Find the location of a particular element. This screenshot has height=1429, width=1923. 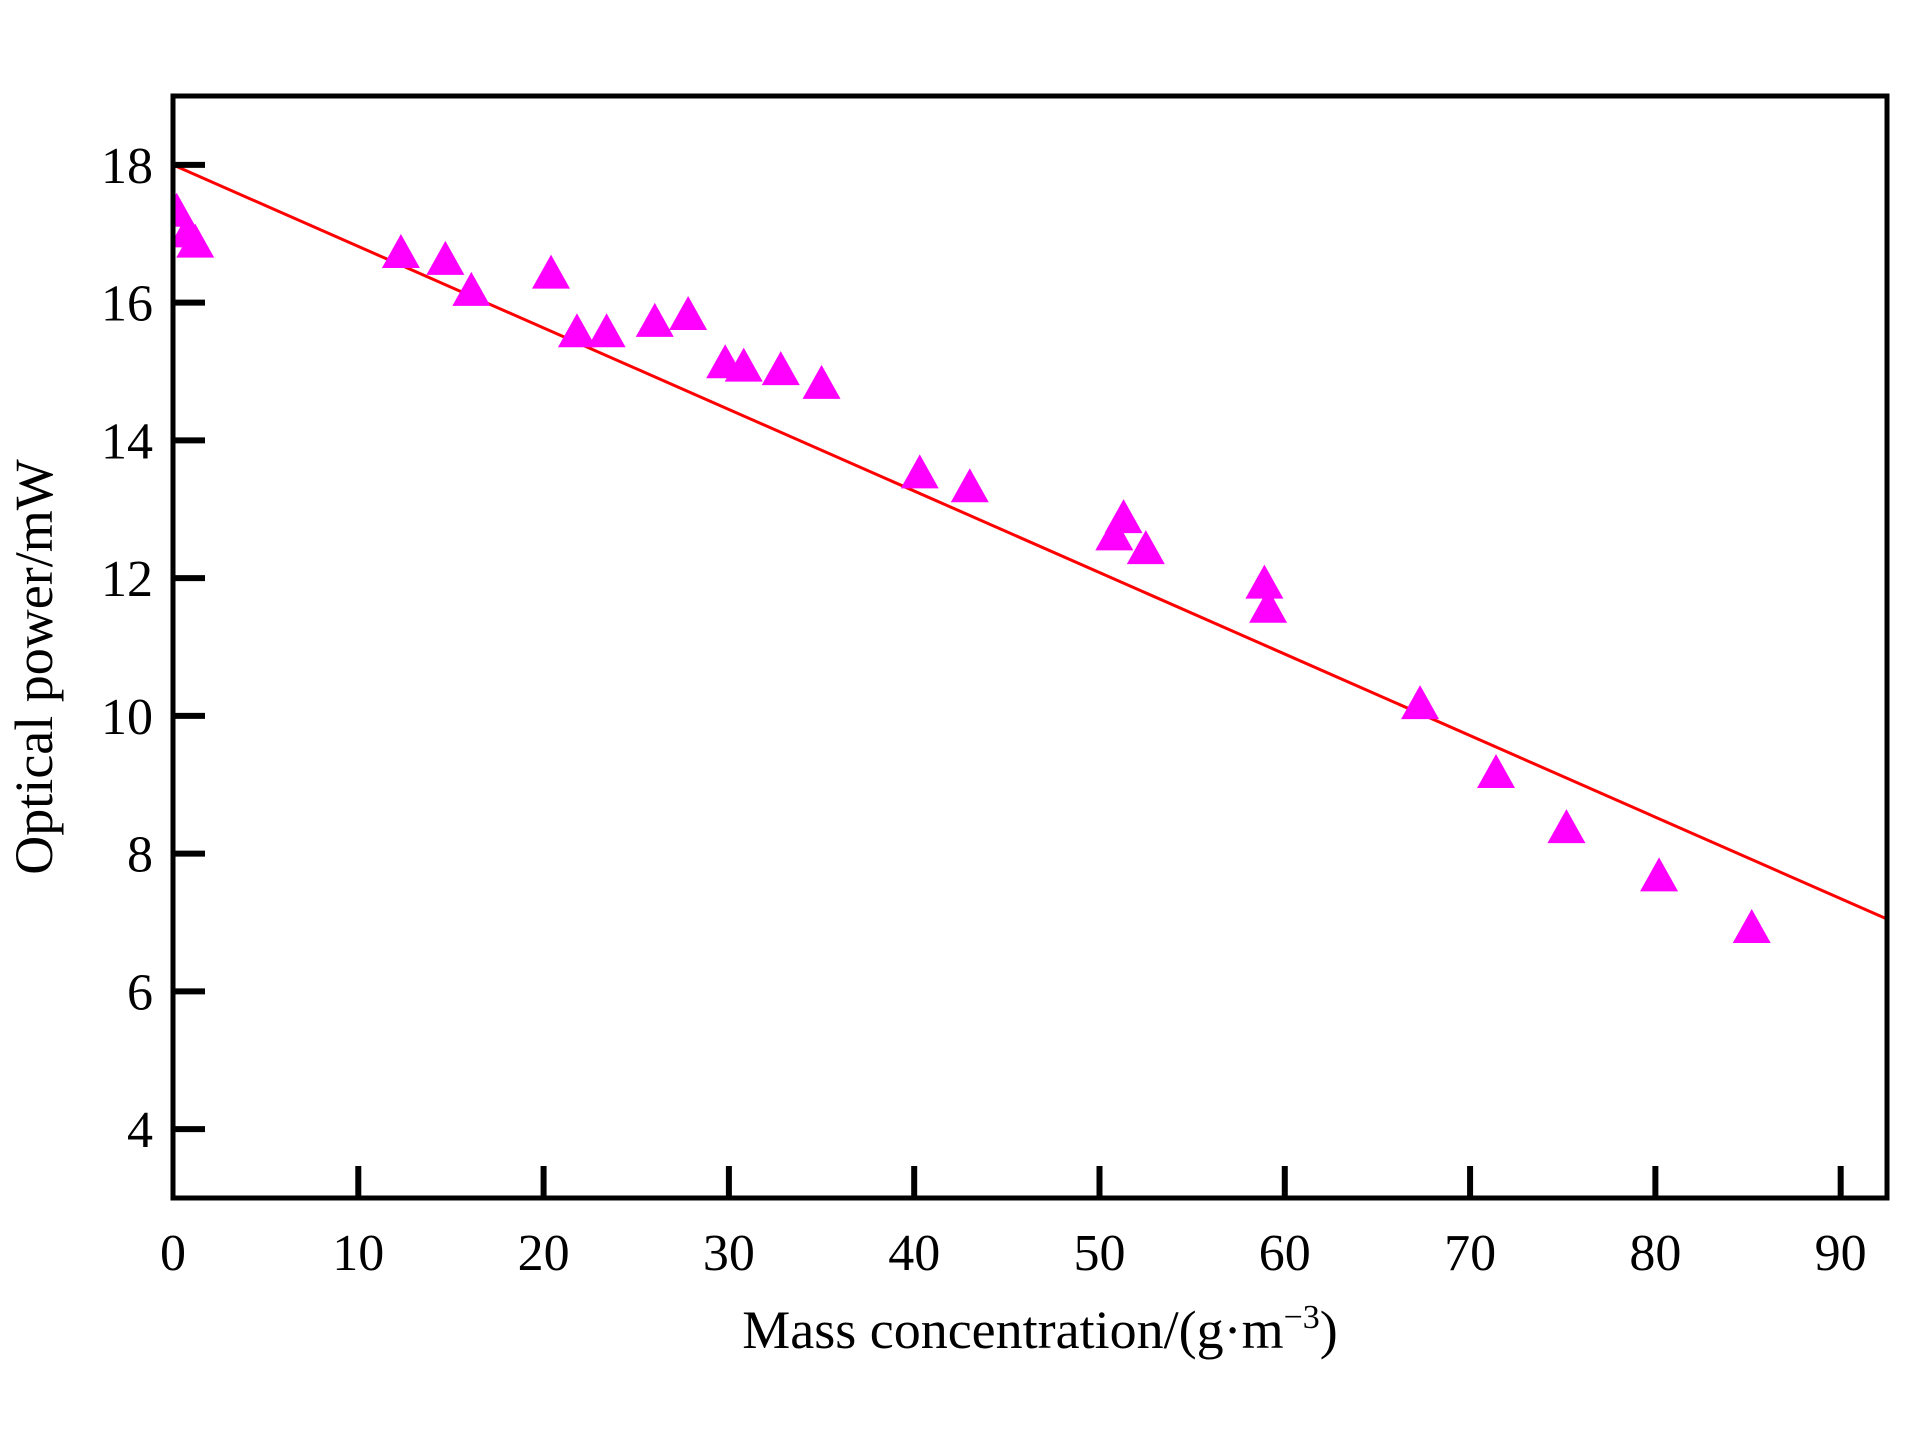

x-tick-label: 30 is located at coordinates (729, 1253).